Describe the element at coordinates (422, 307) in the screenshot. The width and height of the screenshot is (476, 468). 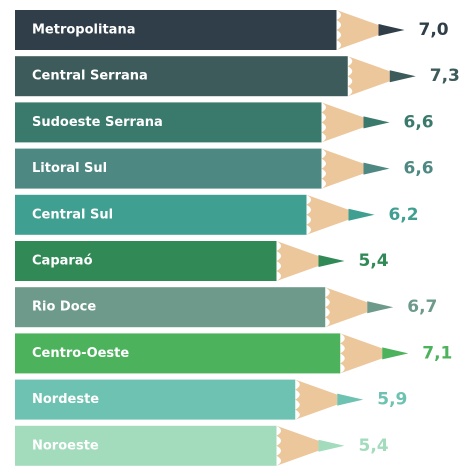
I see `value-label: 6,7` at that location.